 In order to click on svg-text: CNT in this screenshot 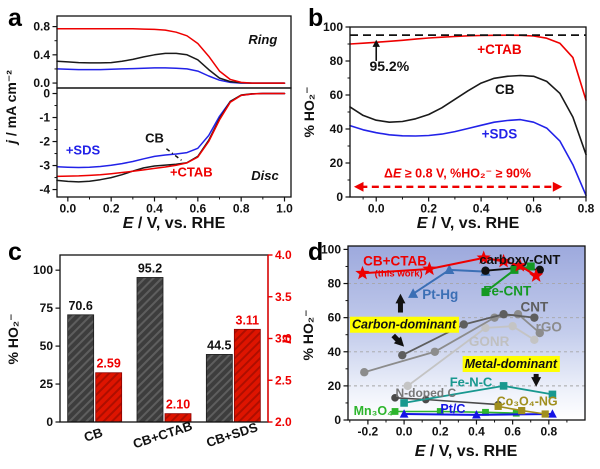, I will do `click(534, 307)`.